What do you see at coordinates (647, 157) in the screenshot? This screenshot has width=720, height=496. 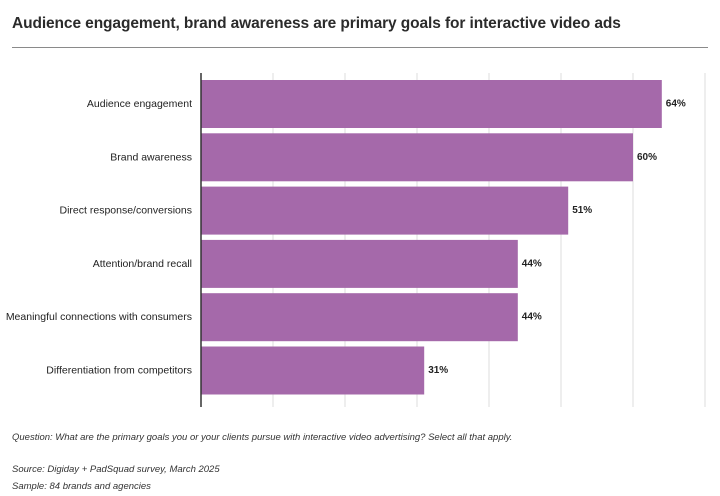 I see `value-label: 60%` at bounding box center [647, 157].